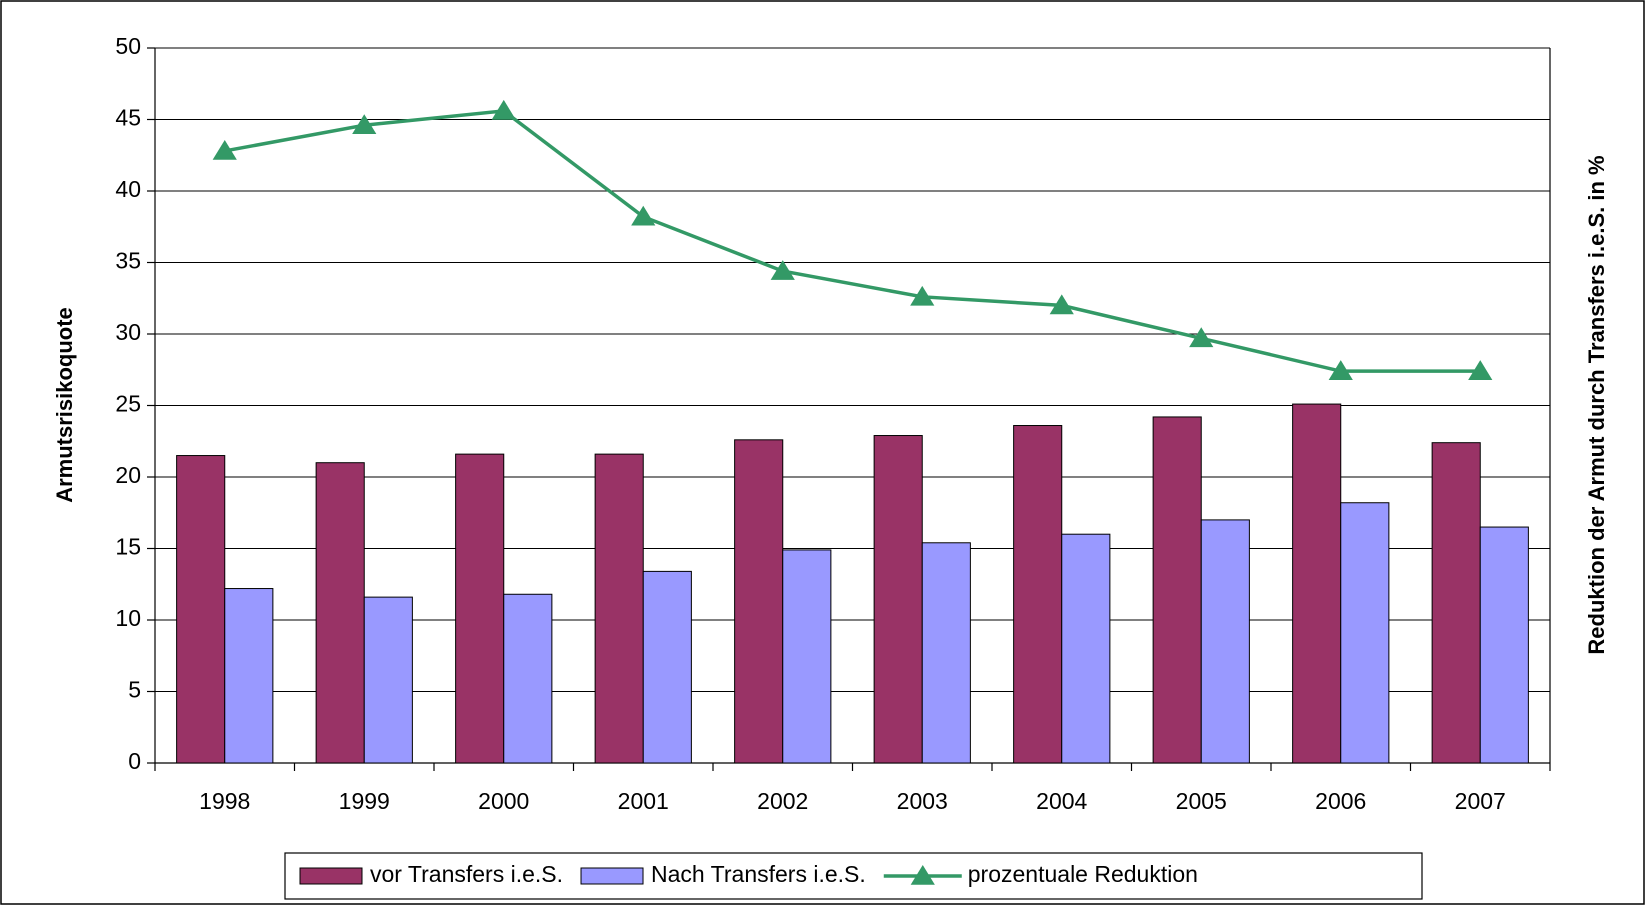 This screenshot has width=1645, height=905. Describe the element at coordinates (643, 801) in the screenshot. I see `x-tick-label: 2001` at that location.